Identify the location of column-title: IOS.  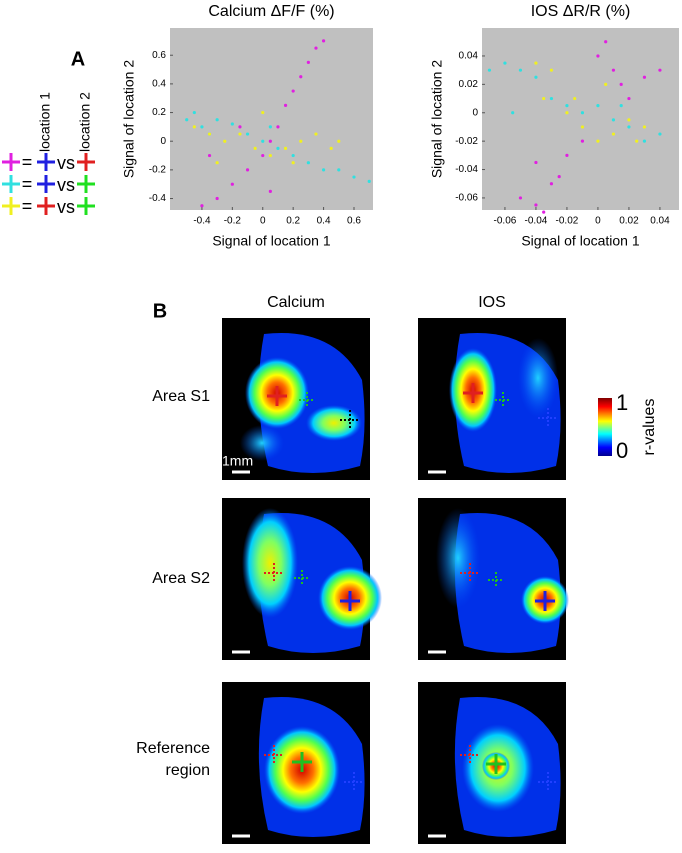
(492, 302).